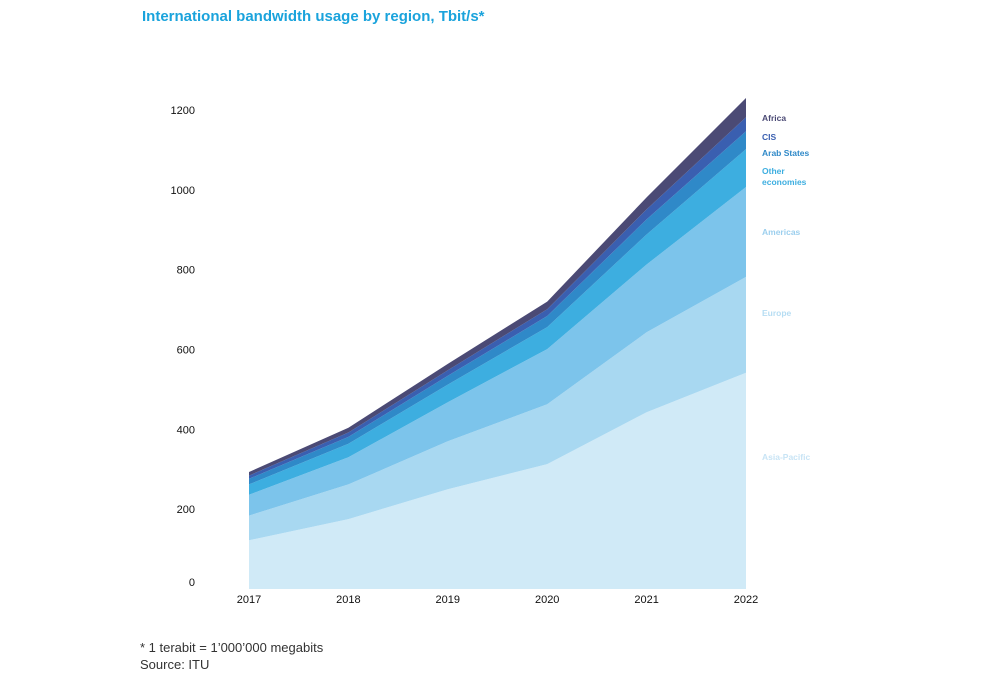 Image resolution: width=988 pixels, height=685 pixels. I want to click on x-tick-label: 2018, so click(348, 600).